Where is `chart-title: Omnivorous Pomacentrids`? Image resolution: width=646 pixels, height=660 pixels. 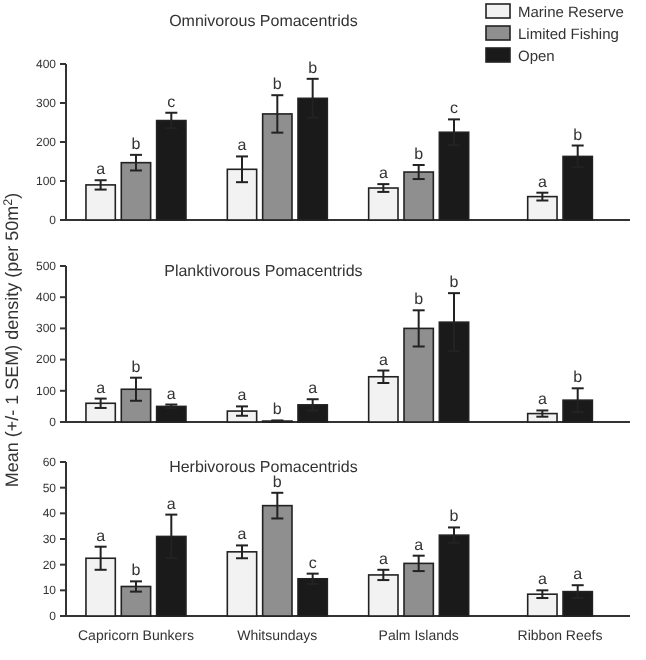
chart-title: Omnivorous Pomacentrids is located at coordinates (263, 21).